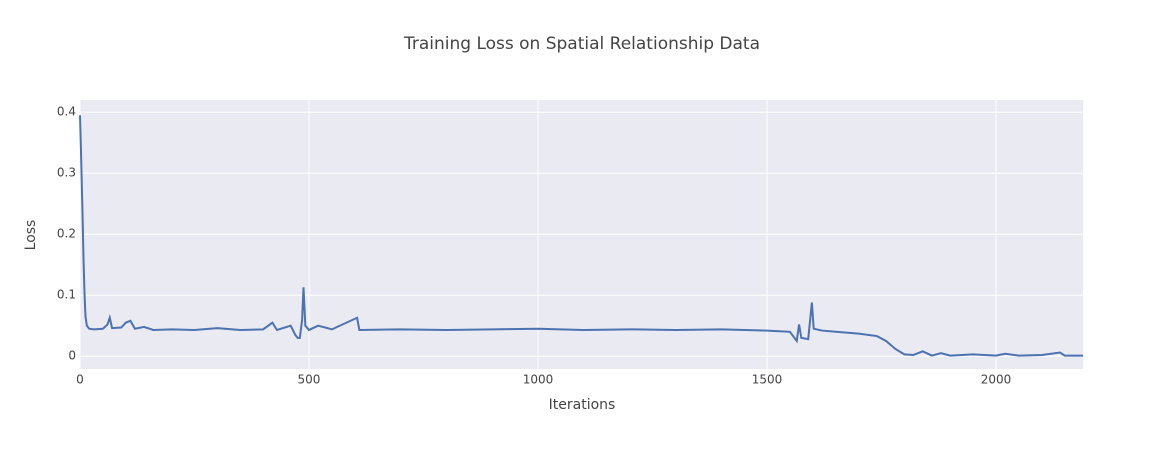 The image size is (1164, 450). I want to click on x-tick-label: 0, so click(80, 380).